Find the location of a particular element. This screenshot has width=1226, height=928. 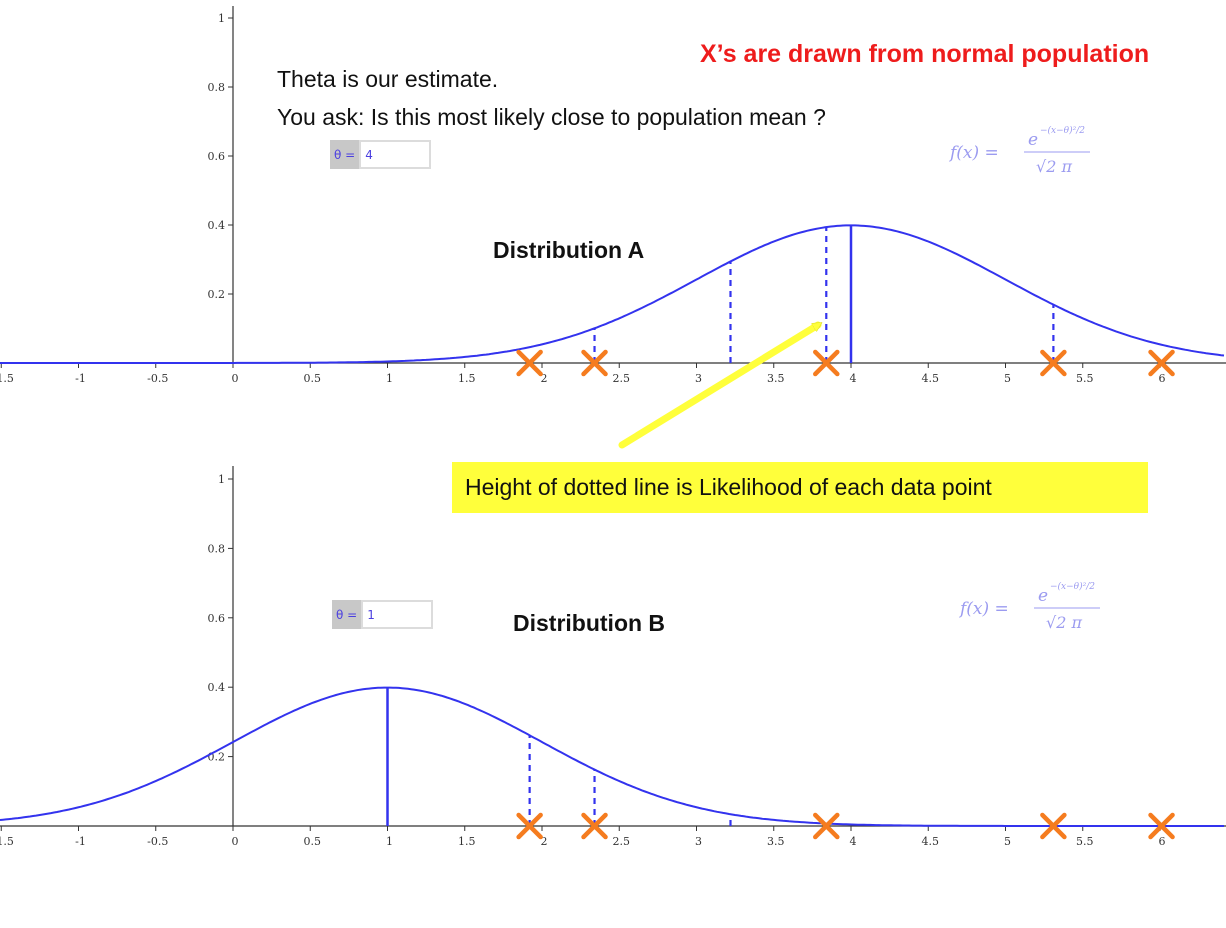

theta-note: Theta is our estimate. is located at coordinates (388, 79).